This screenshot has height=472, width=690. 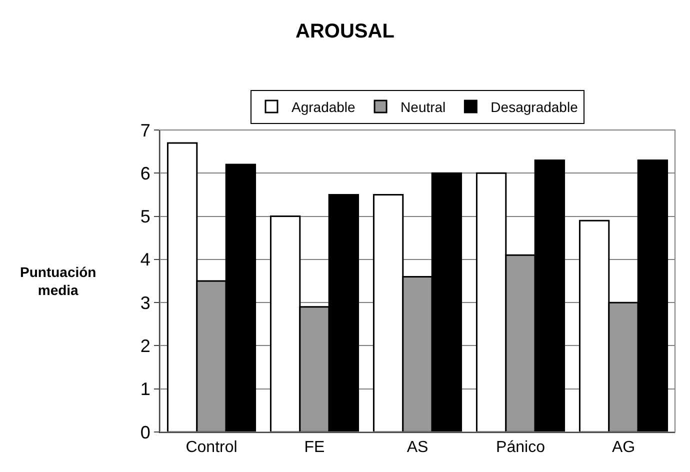 I want to click on y-tick-label: 3, so click(x=145, y=302).